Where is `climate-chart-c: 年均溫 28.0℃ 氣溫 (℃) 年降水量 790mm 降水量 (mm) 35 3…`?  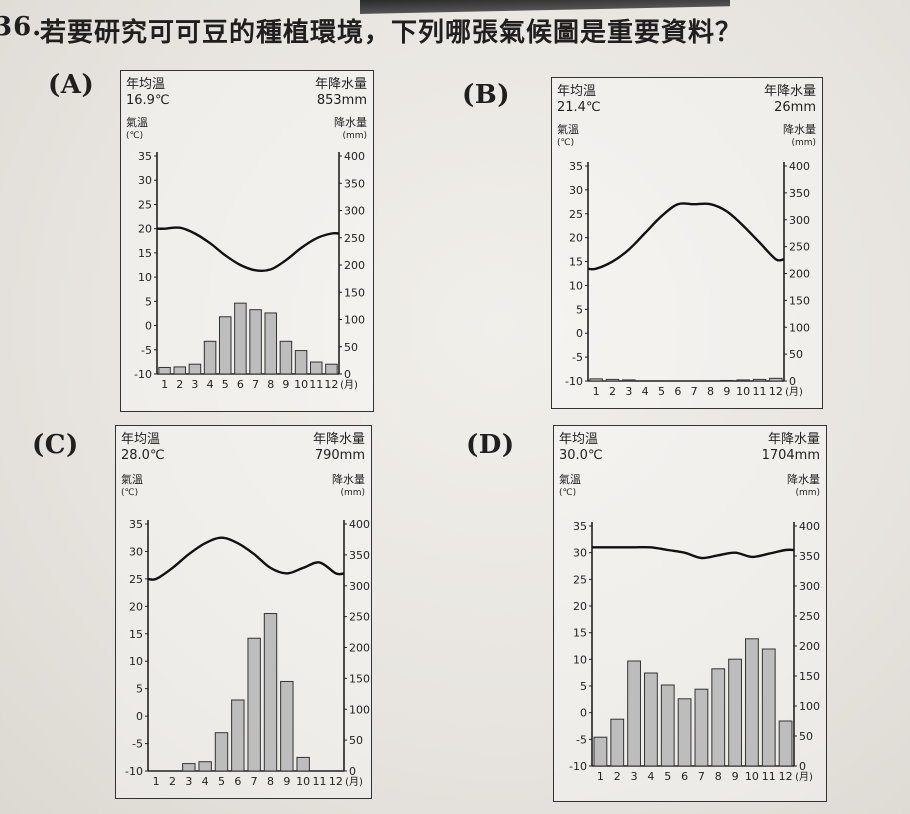
climate-chart-c: 年均溫 28.0℃ 氣溫 (℃) 年降水量 790mm 降水量 (mm) 35 3… is located at coordinates (243, 612).